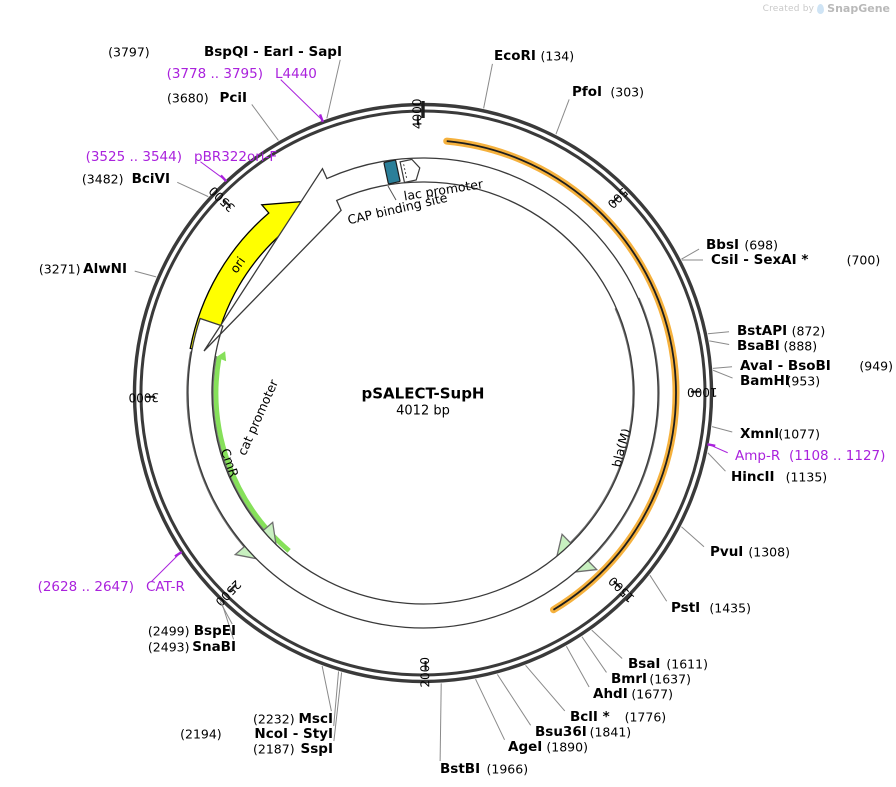  I want to click on enzyme-position: (953), so click(804, 381).